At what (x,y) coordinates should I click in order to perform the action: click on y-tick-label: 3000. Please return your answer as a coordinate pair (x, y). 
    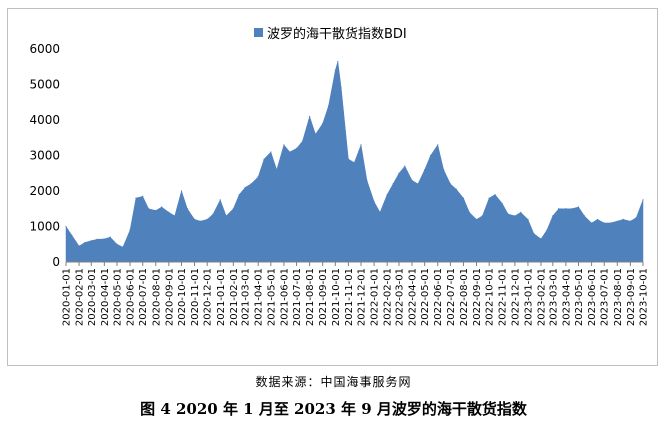
    Looking at the image, I should click on (44, 156).